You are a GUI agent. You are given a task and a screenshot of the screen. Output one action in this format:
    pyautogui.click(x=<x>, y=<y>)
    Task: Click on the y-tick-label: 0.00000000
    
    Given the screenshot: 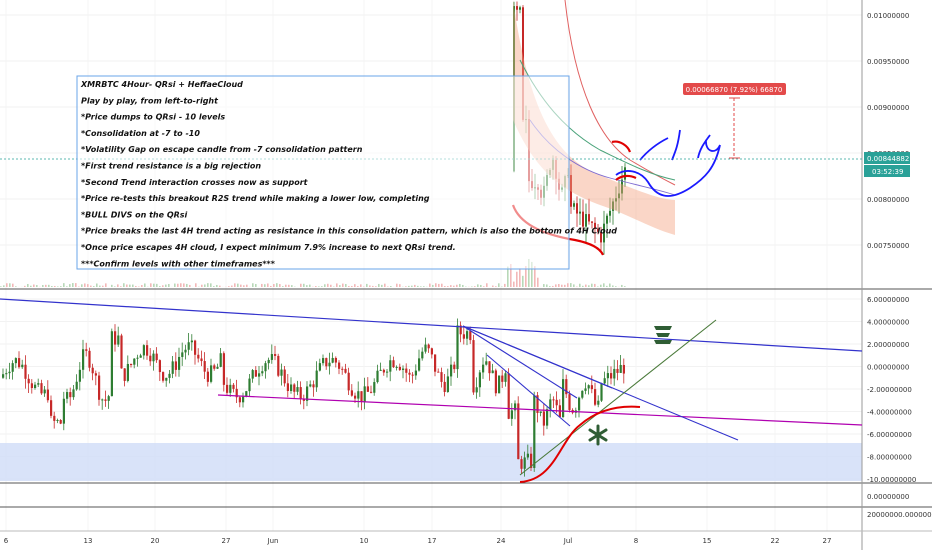 What is the action you would take?
    pyautogui.click(x=888, y=497)
    